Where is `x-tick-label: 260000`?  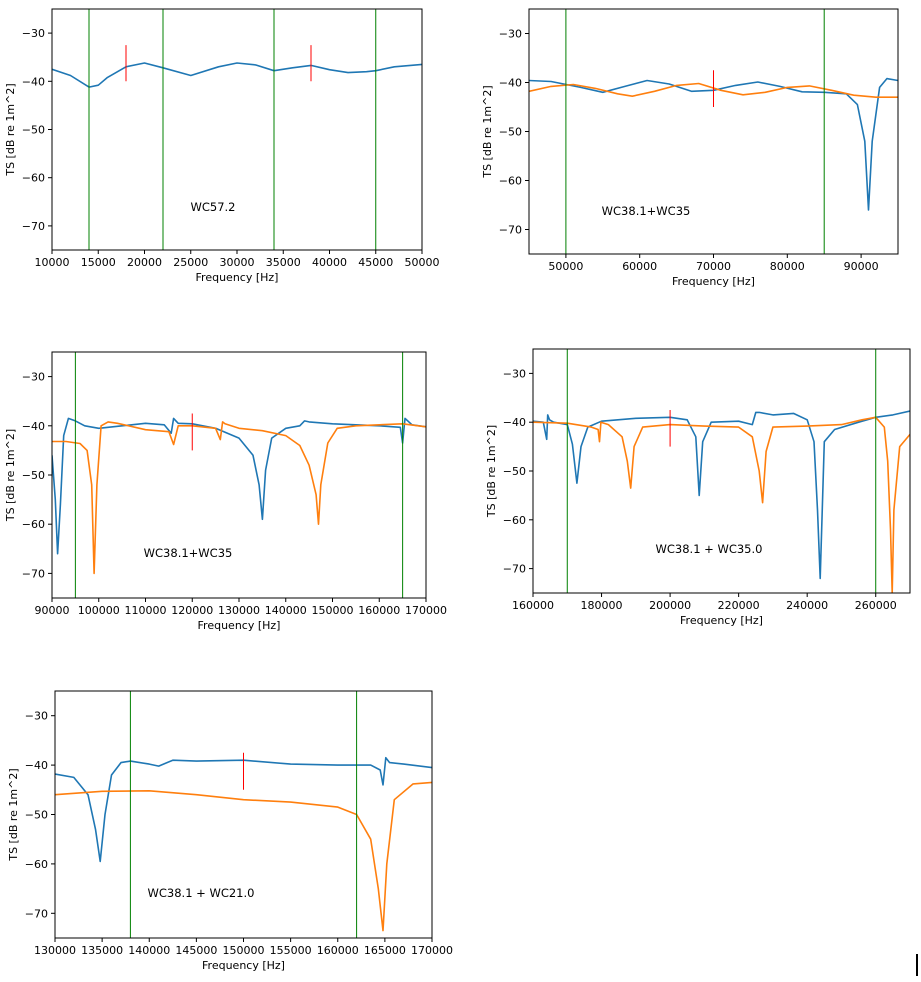 x-tick-label: 260000 is located at coordinates (876, 605).